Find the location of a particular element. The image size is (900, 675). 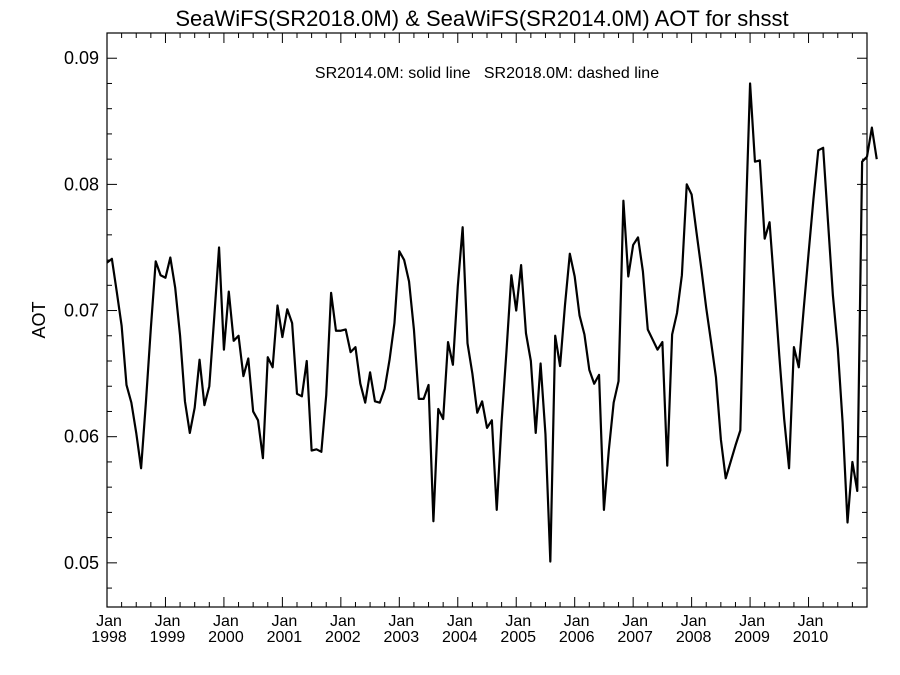

x-tick-year-label: 2000 is located at coordinates (226, 637).